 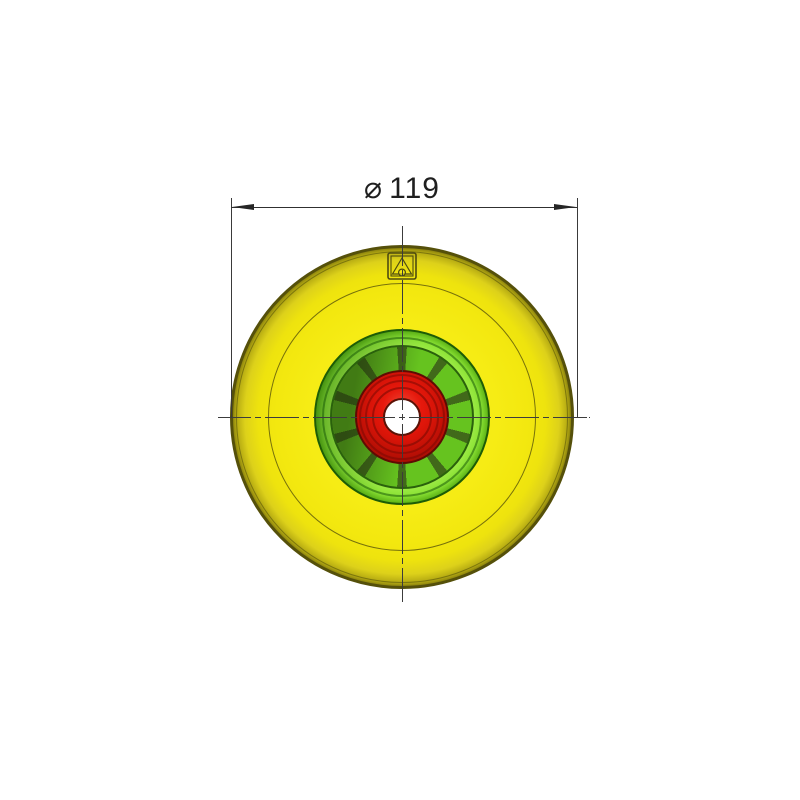 What do you see at coordinates (243, 207) in the screenshot?
I see `dimension-arrow-left-icon` at bounding box center [243, 207].